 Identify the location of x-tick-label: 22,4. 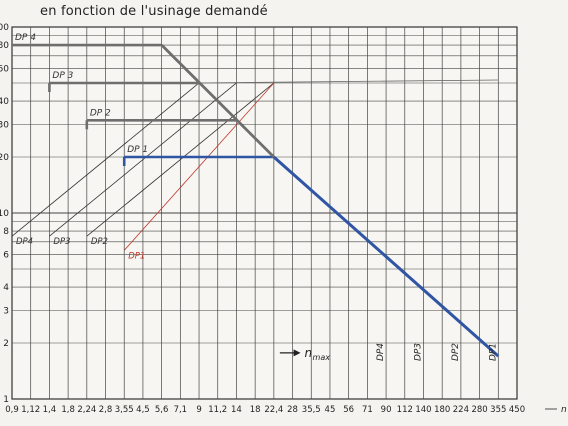
(273, 410).